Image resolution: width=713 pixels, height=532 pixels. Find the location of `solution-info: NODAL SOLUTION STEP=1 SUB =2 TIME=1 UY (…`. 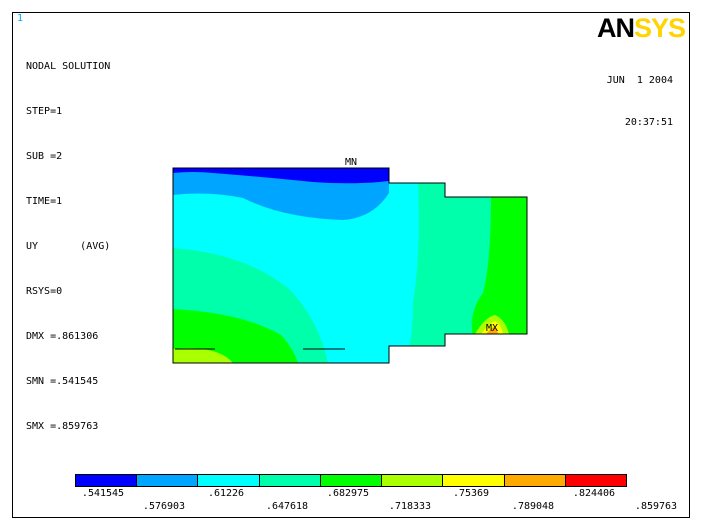

solution-info: NODAL SOLUTION STEP=1 SUB =2 TIME=1 UY (… is located at coordinates (68, 246).